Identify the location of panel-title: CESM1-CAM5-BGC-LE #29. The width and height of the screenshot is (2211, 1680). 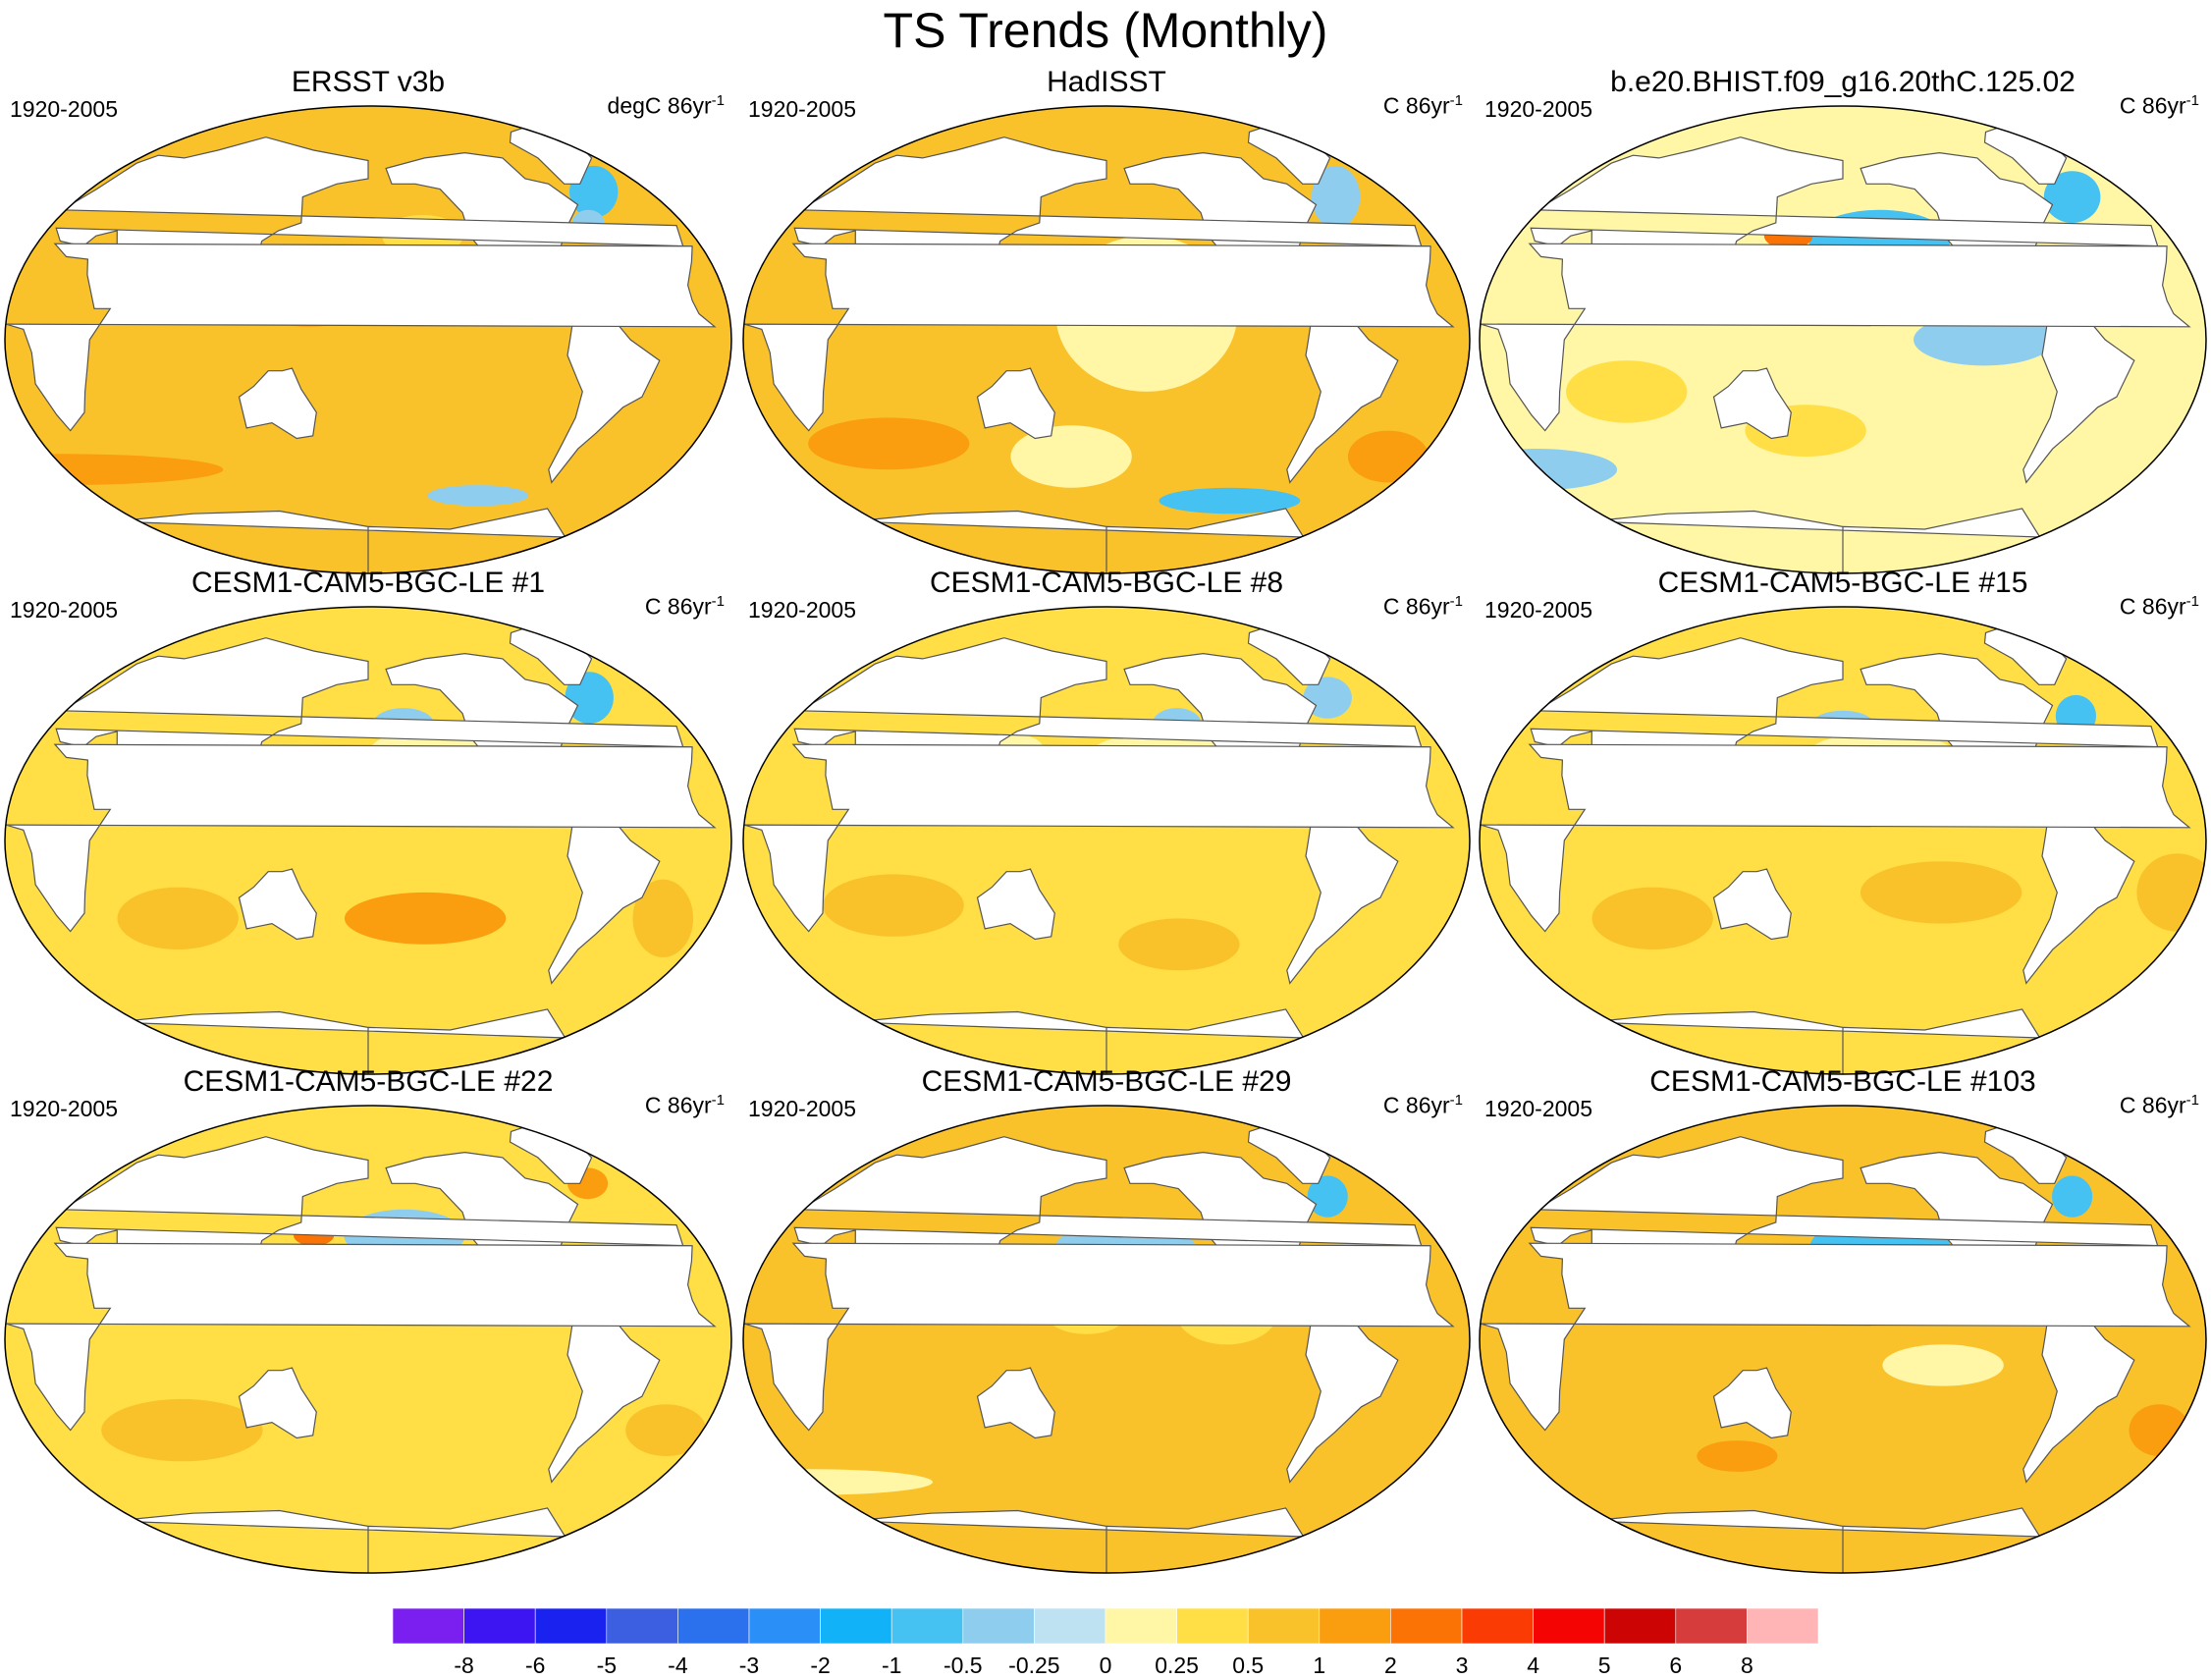
(1107, 1081).